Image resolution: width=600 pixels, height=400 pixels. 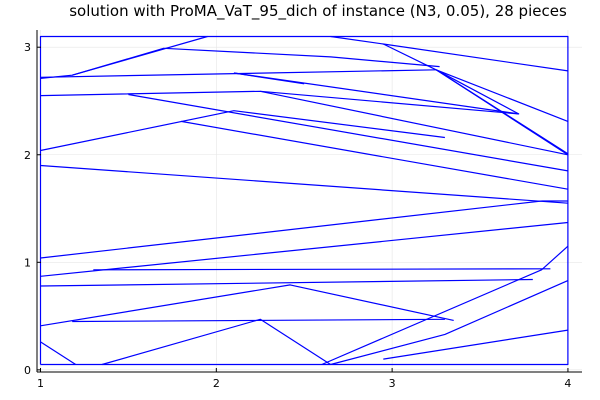 I want to click on x-tick-label: 3, so click(x=392, y=383).